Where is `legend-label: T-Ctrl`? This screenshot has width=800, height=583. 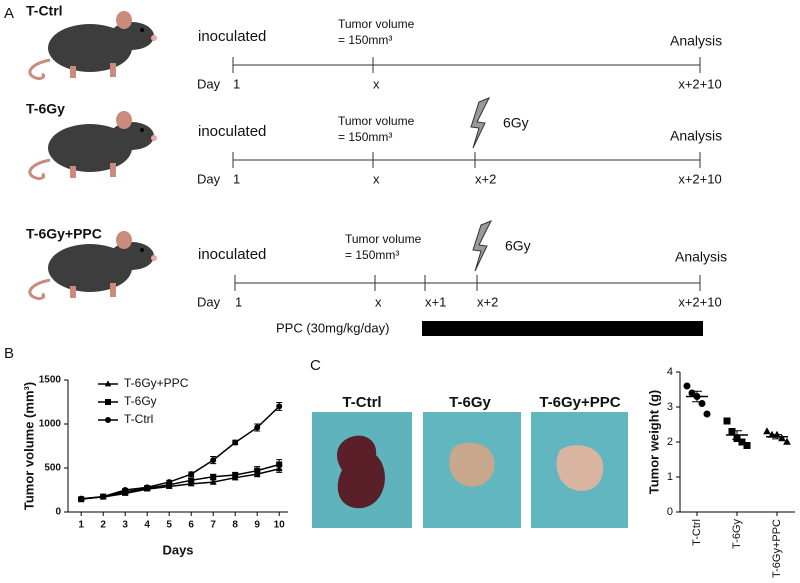
legend-label: T-Ctrl is located at coordinates (138, 419).